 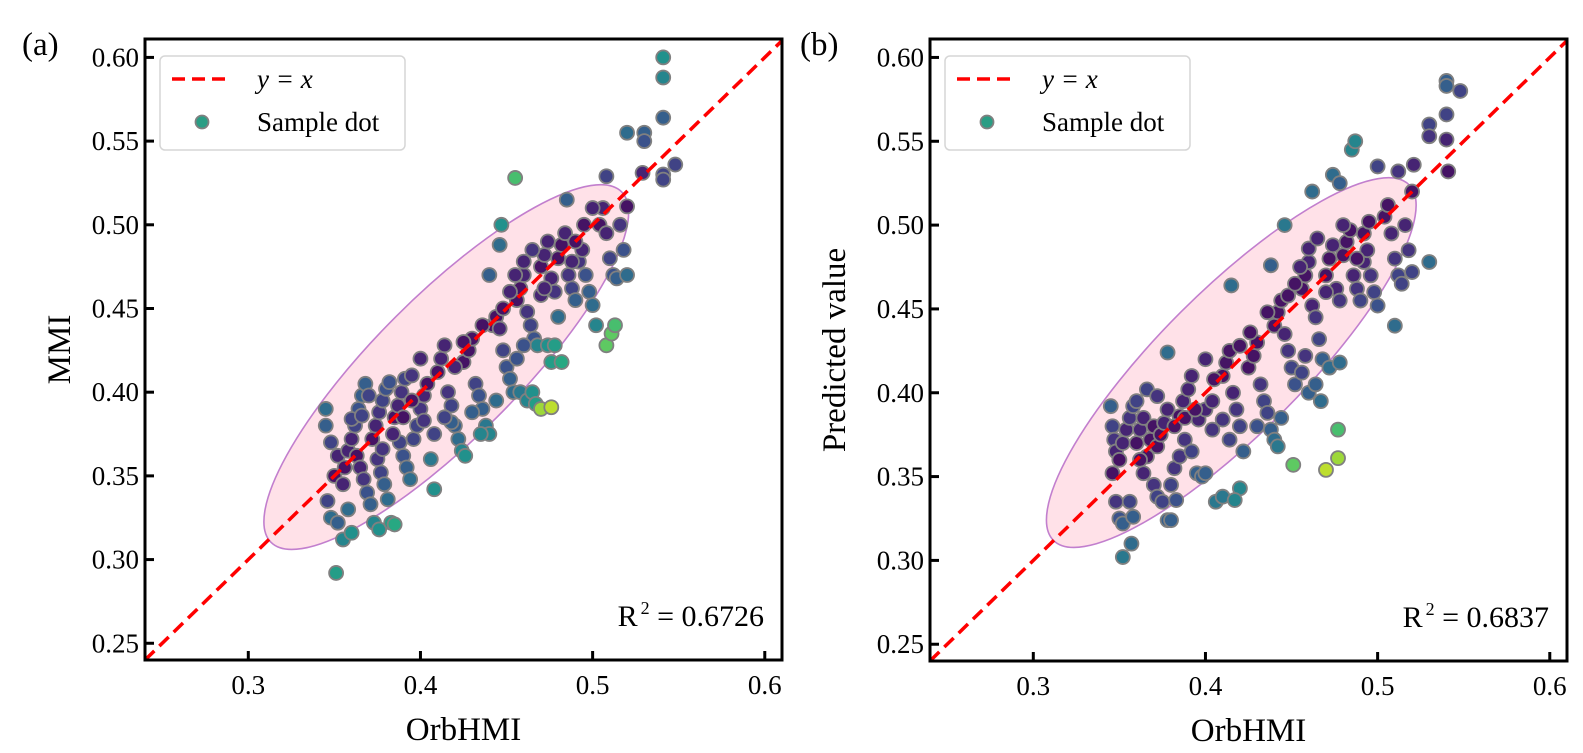 What do you see at coordinates (115, 225) in the screenshot?
I see `y-tick-label: 0.50` at bounding box center [115, 225].